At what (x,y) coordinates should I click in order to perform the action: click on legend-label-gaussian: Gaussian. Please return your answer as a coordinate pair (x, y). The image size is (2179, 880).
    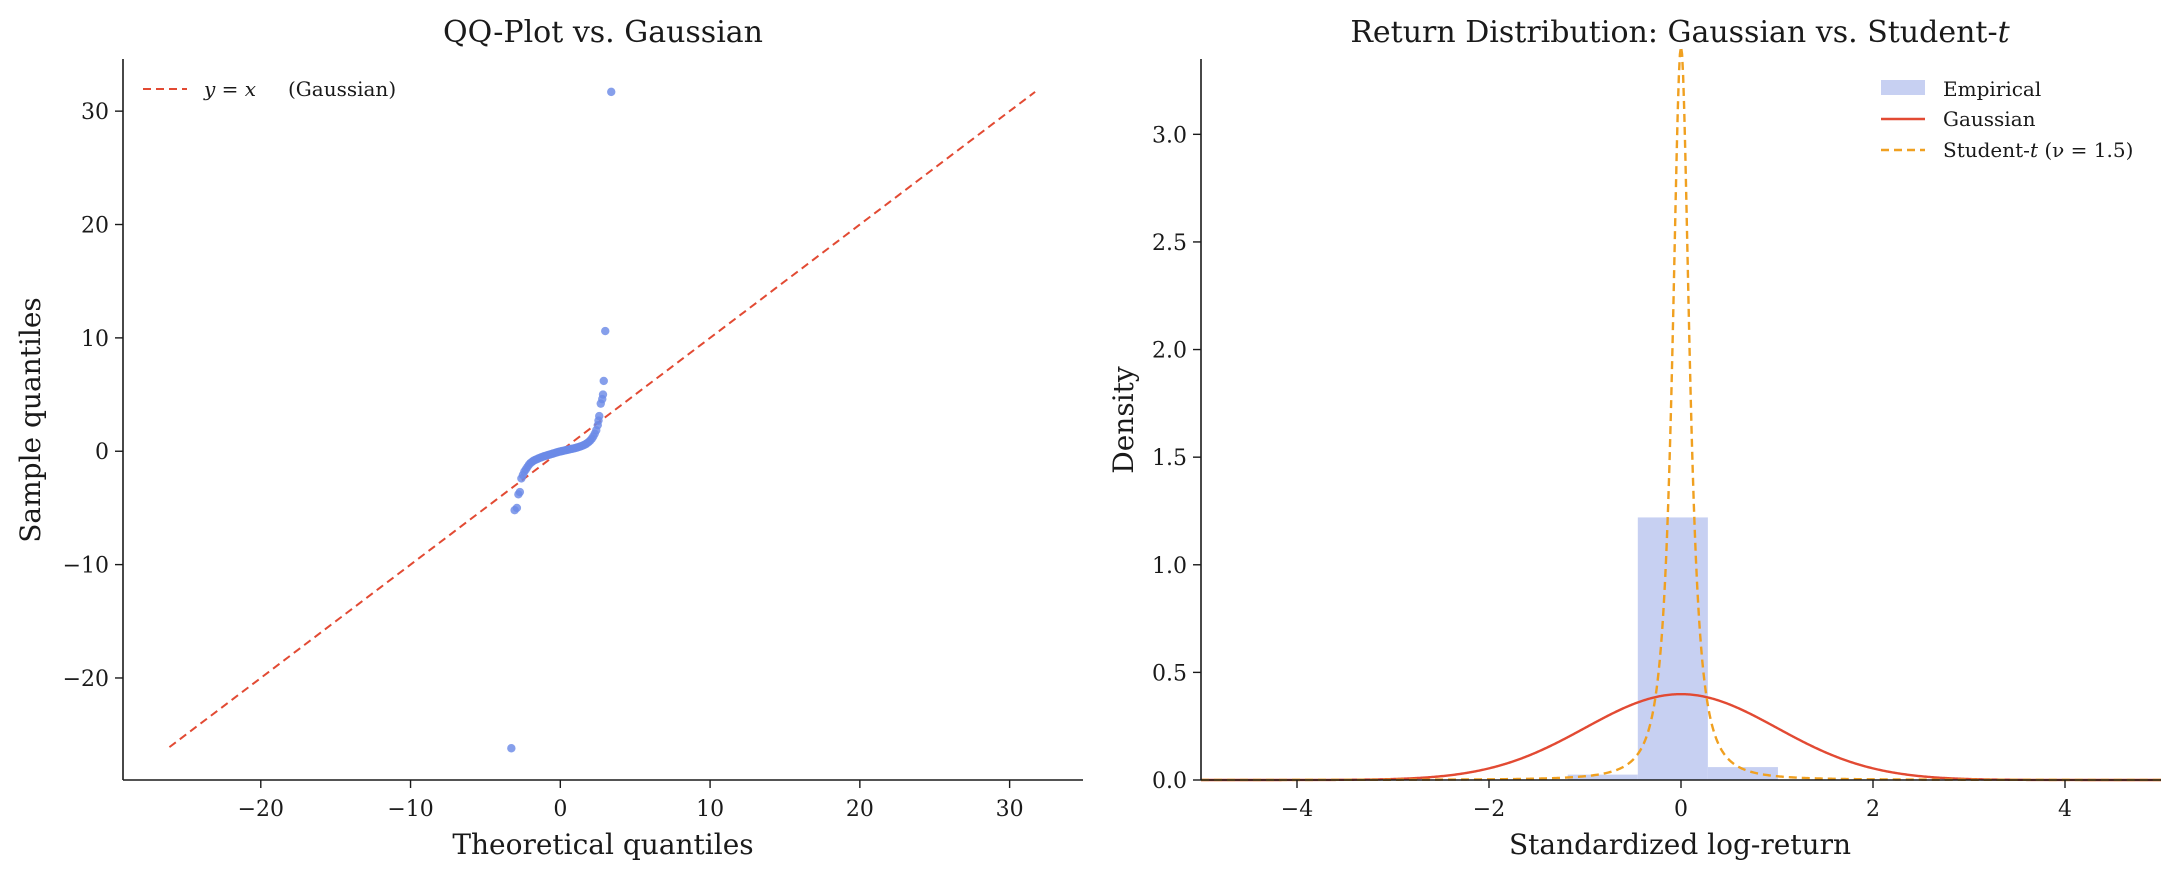
    Looking at the image, I should click on (1989, 119).